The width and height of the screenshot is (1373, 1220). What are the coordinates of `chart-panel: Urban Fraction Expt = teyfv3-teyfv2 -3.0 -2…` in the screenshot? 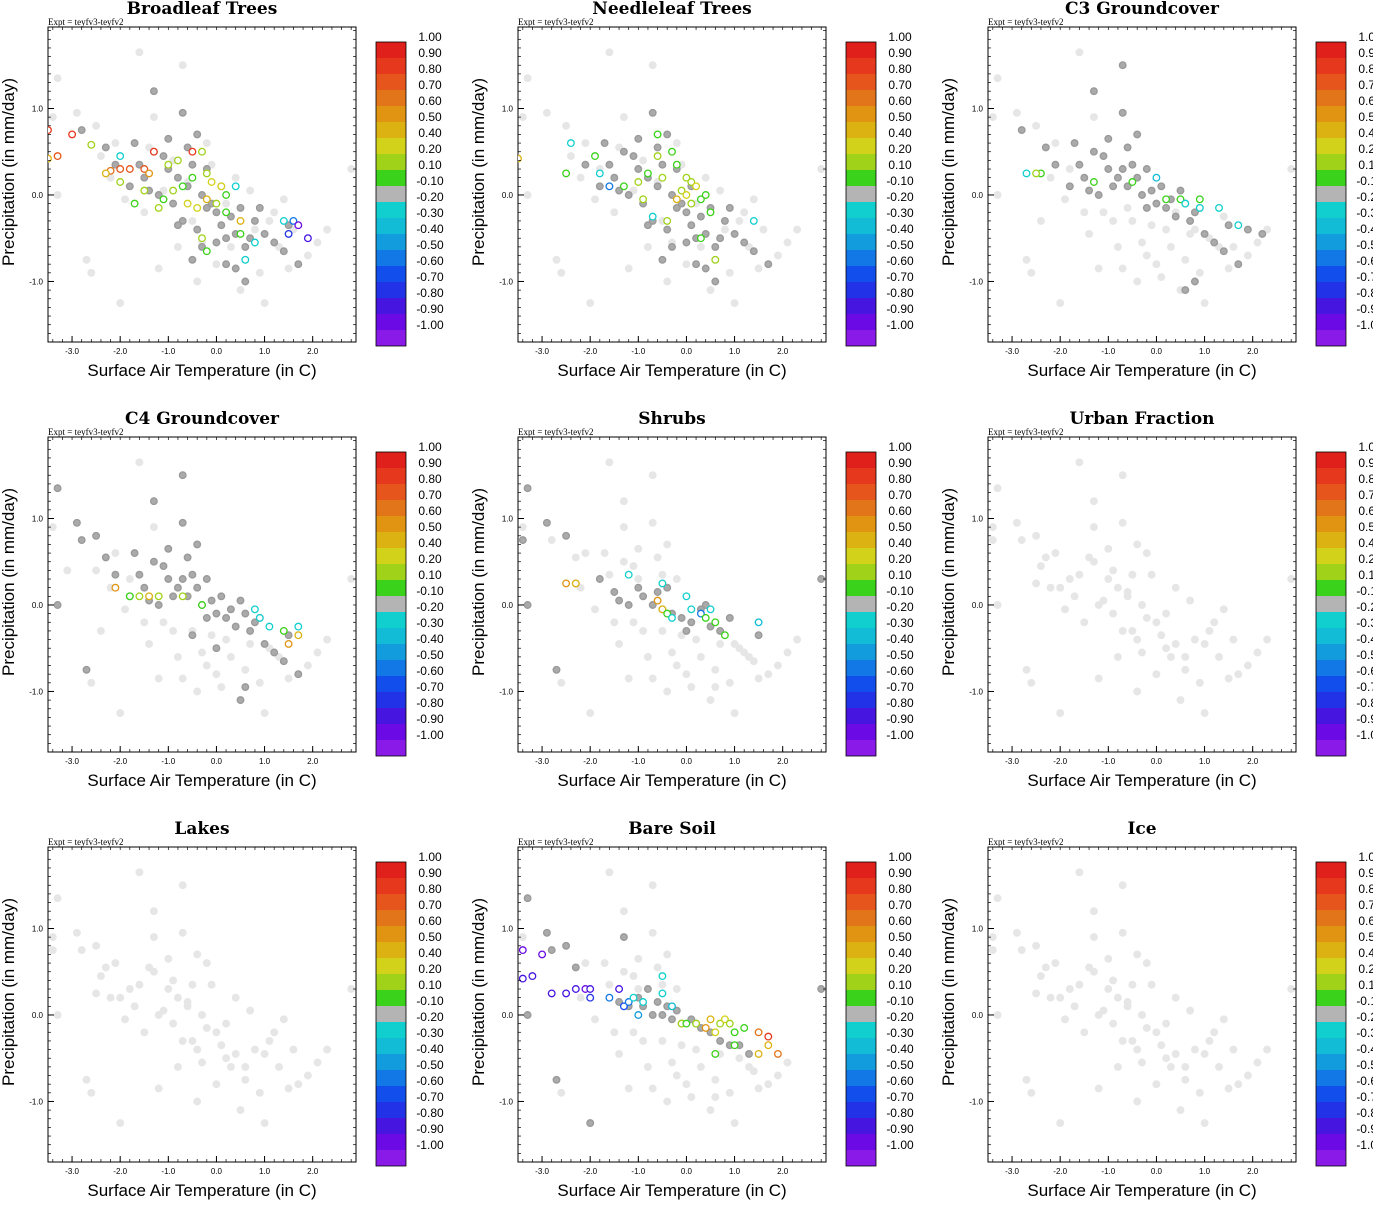 It's located at (1156, 609).